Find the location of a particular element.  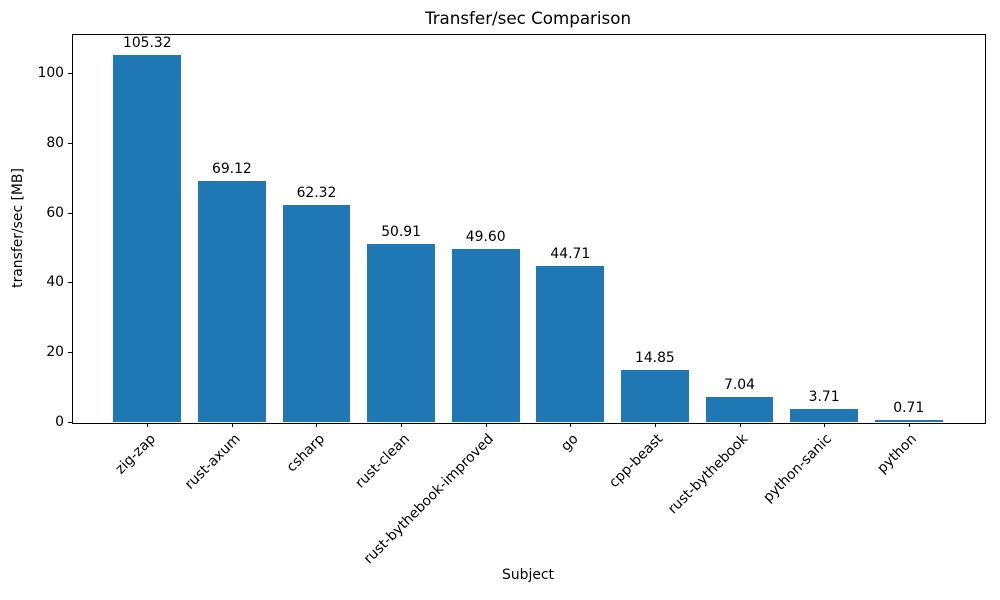

bar-python-sanic is located at coordinates (824, 415).